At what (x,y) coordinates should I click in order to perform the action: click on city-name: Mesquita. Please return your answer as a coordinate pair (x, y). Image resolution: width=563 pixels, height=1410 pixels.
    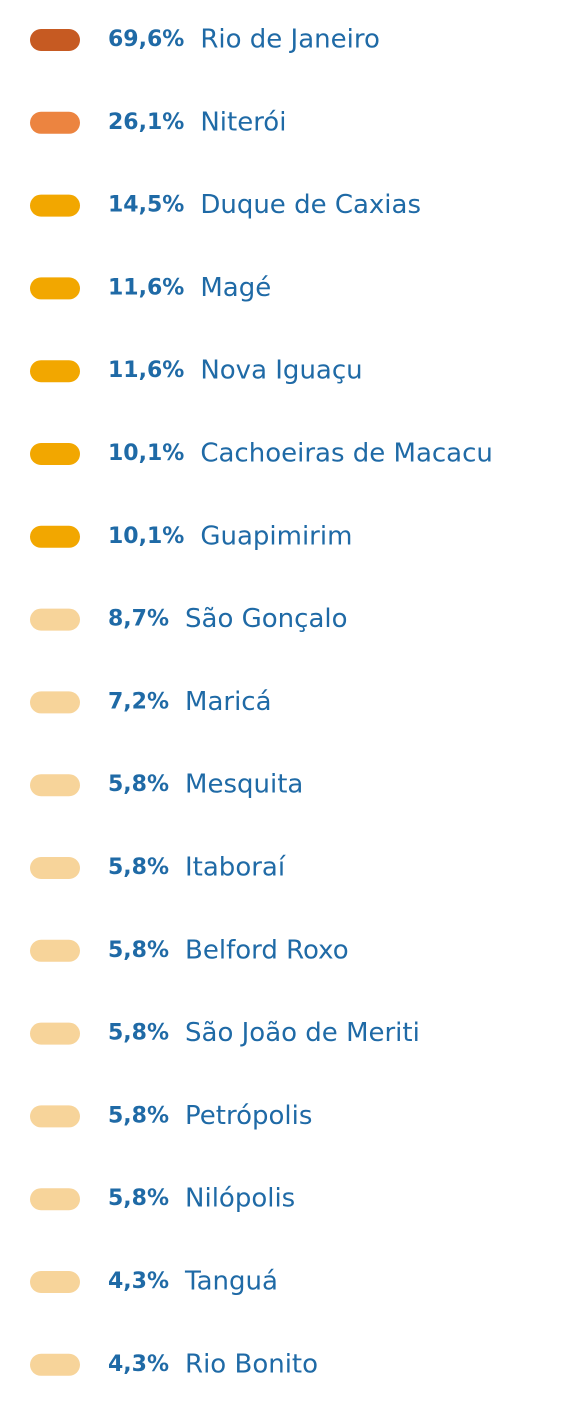
    Looking at the image, I should click on (244, 785).